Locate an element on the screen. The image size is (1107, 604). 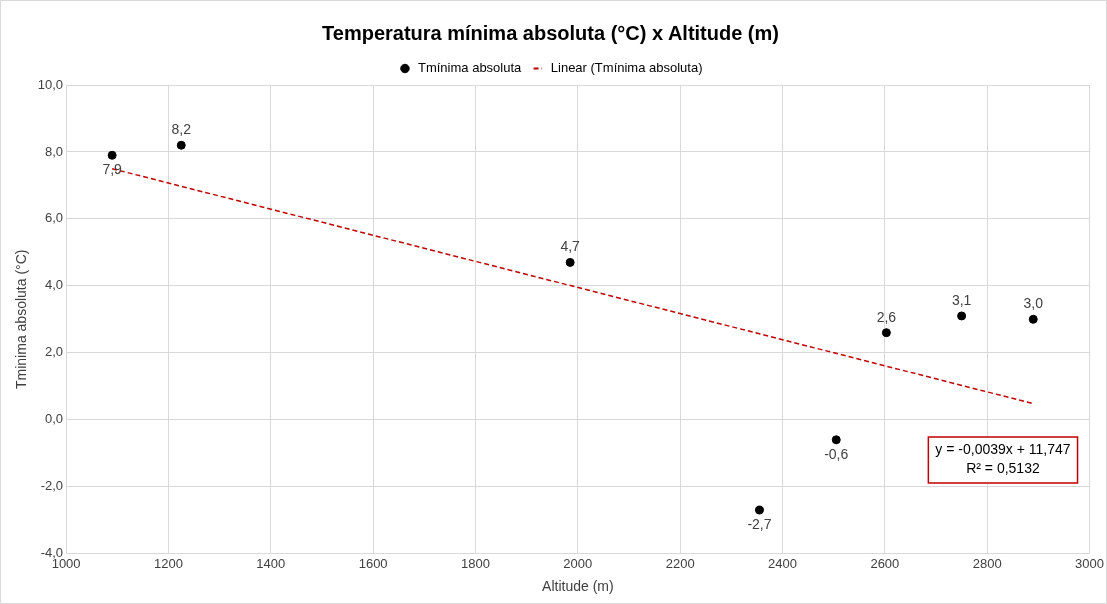
x-tick-label: 1400 is located at coordinates (271, 563).